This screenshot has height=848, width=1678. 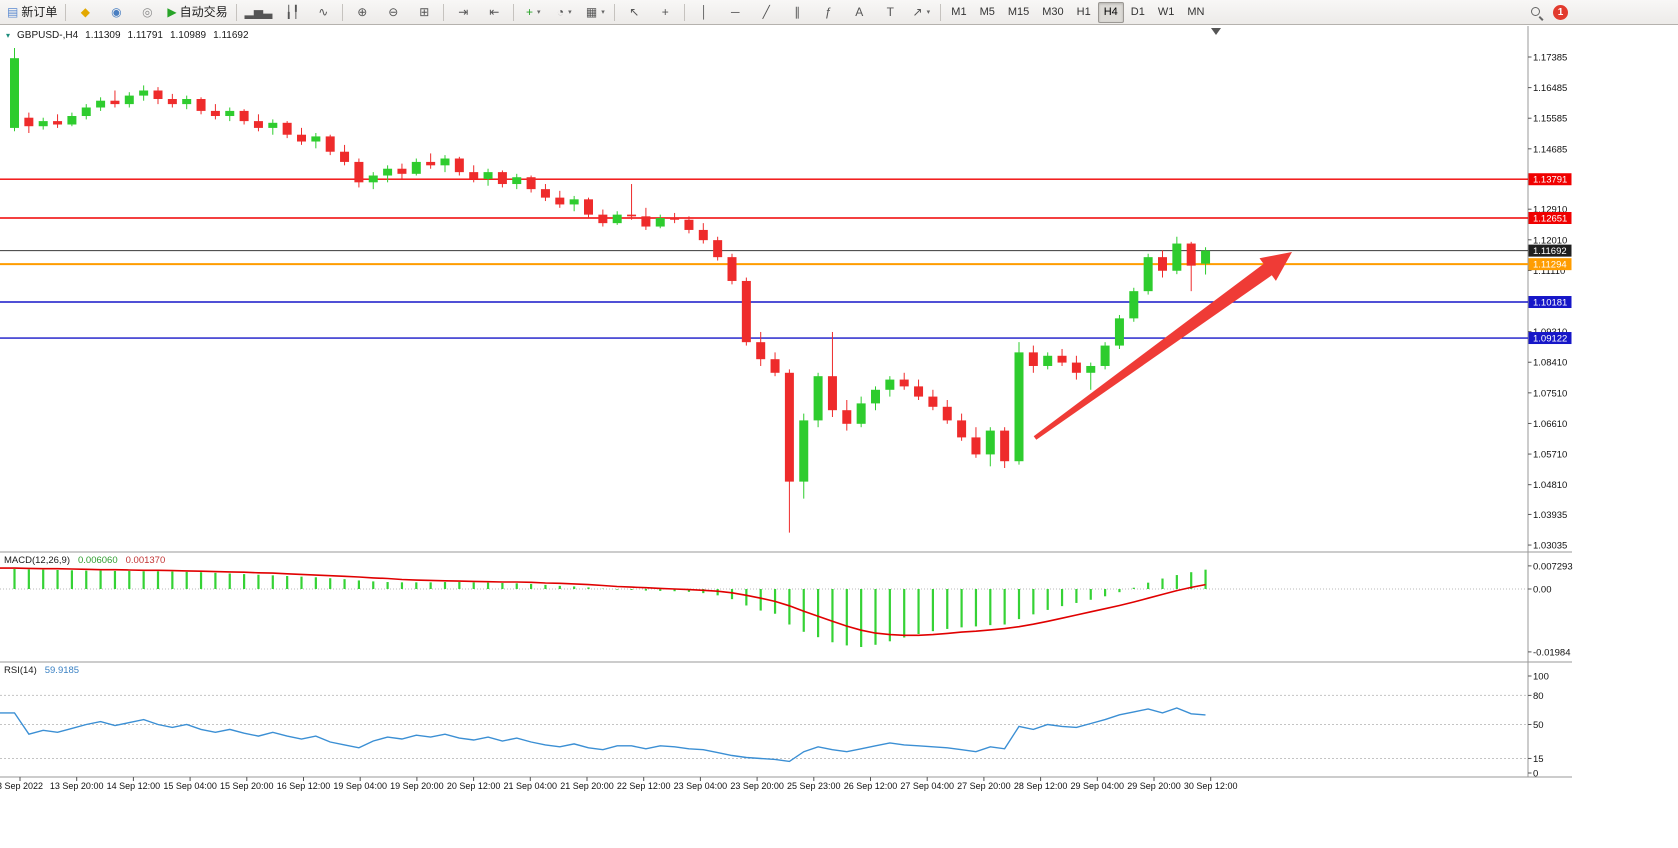 I want to click on templates-icon: ▦, so click(x=591, y=12).